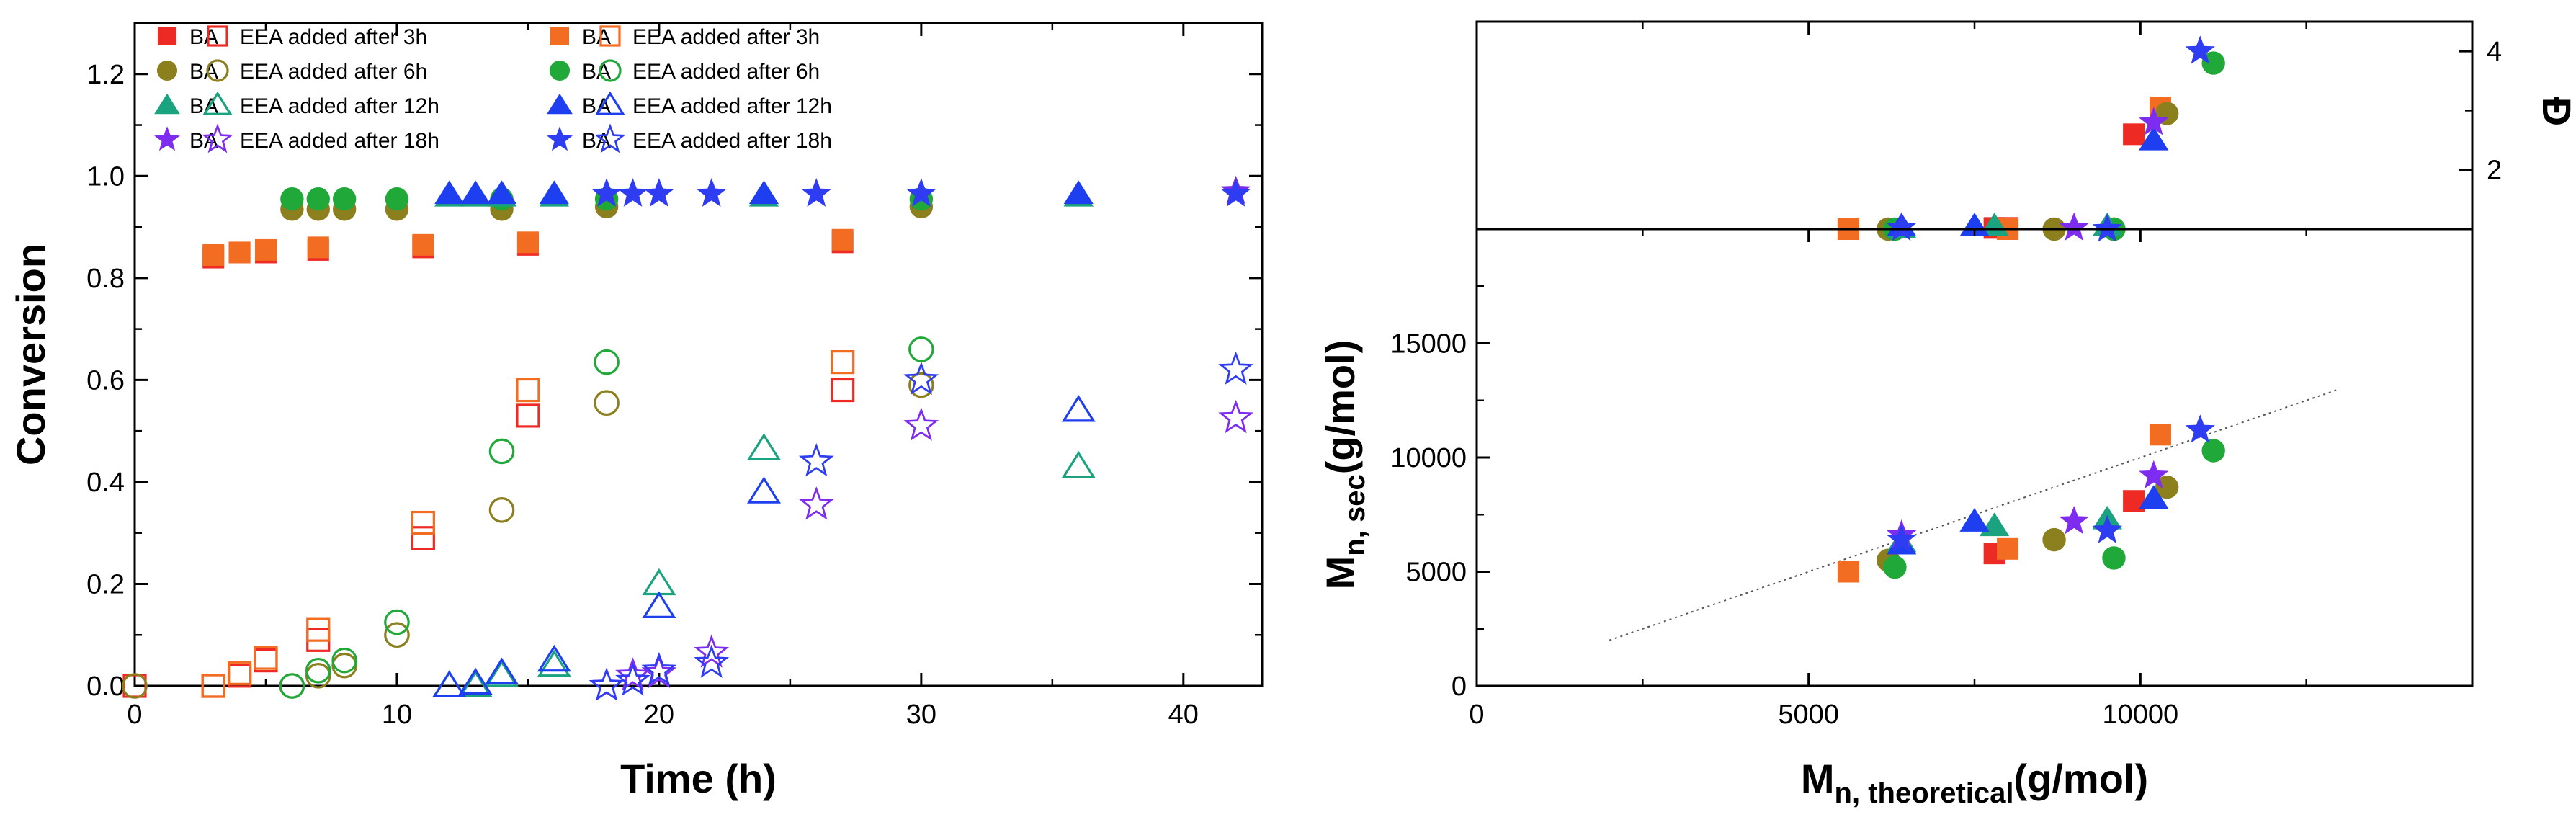 Image resolution: width=2576 pixels, height=830 pixels. Describe the element at coordinates (1808, 715) in the screenshot. I see `x-tick-label: 5000` at that location.